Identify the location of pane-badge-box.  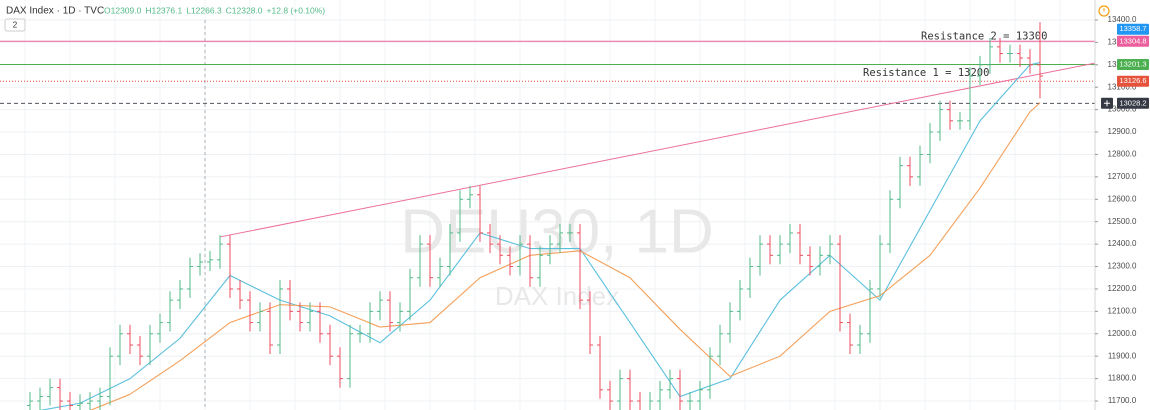
(15, 25).